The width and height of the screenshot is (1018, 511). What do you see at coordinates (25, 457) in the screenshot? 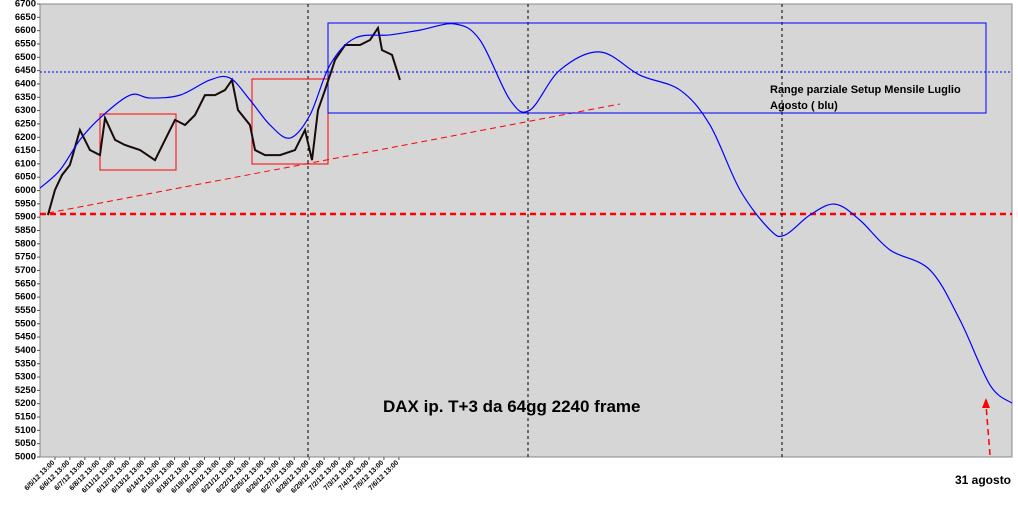
I see `y-tick-label: 5000` at bounding box center [25, 457].